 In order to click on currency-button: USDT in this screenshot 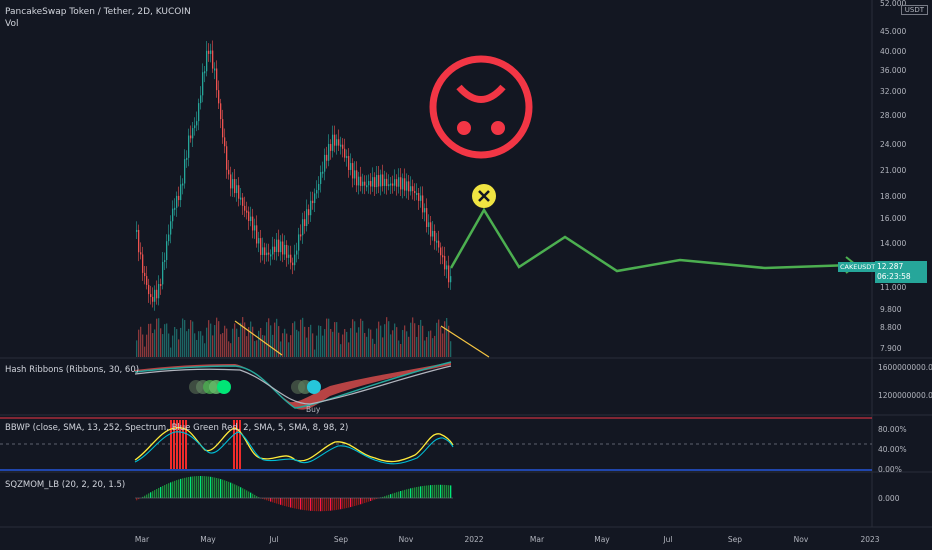, I will do `click(914, 10)`.